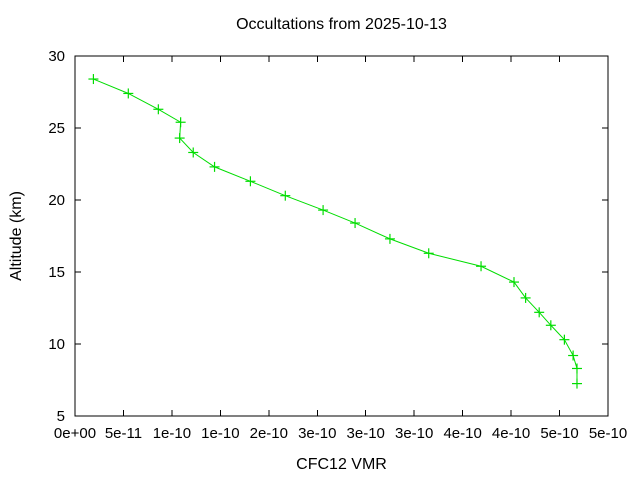  I want to click on y-tick-label: 5, so click(61, 416).